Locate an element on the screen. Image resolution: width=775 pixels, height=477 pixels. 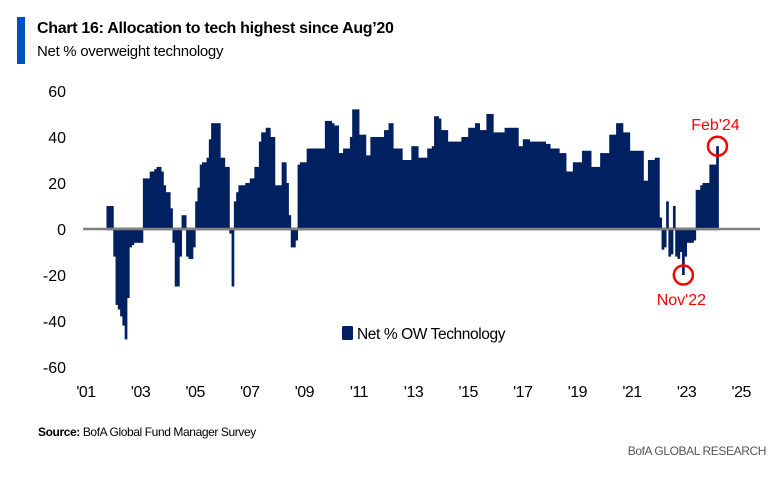
y-tick-label: 40 is located at coordinates (57, 138).